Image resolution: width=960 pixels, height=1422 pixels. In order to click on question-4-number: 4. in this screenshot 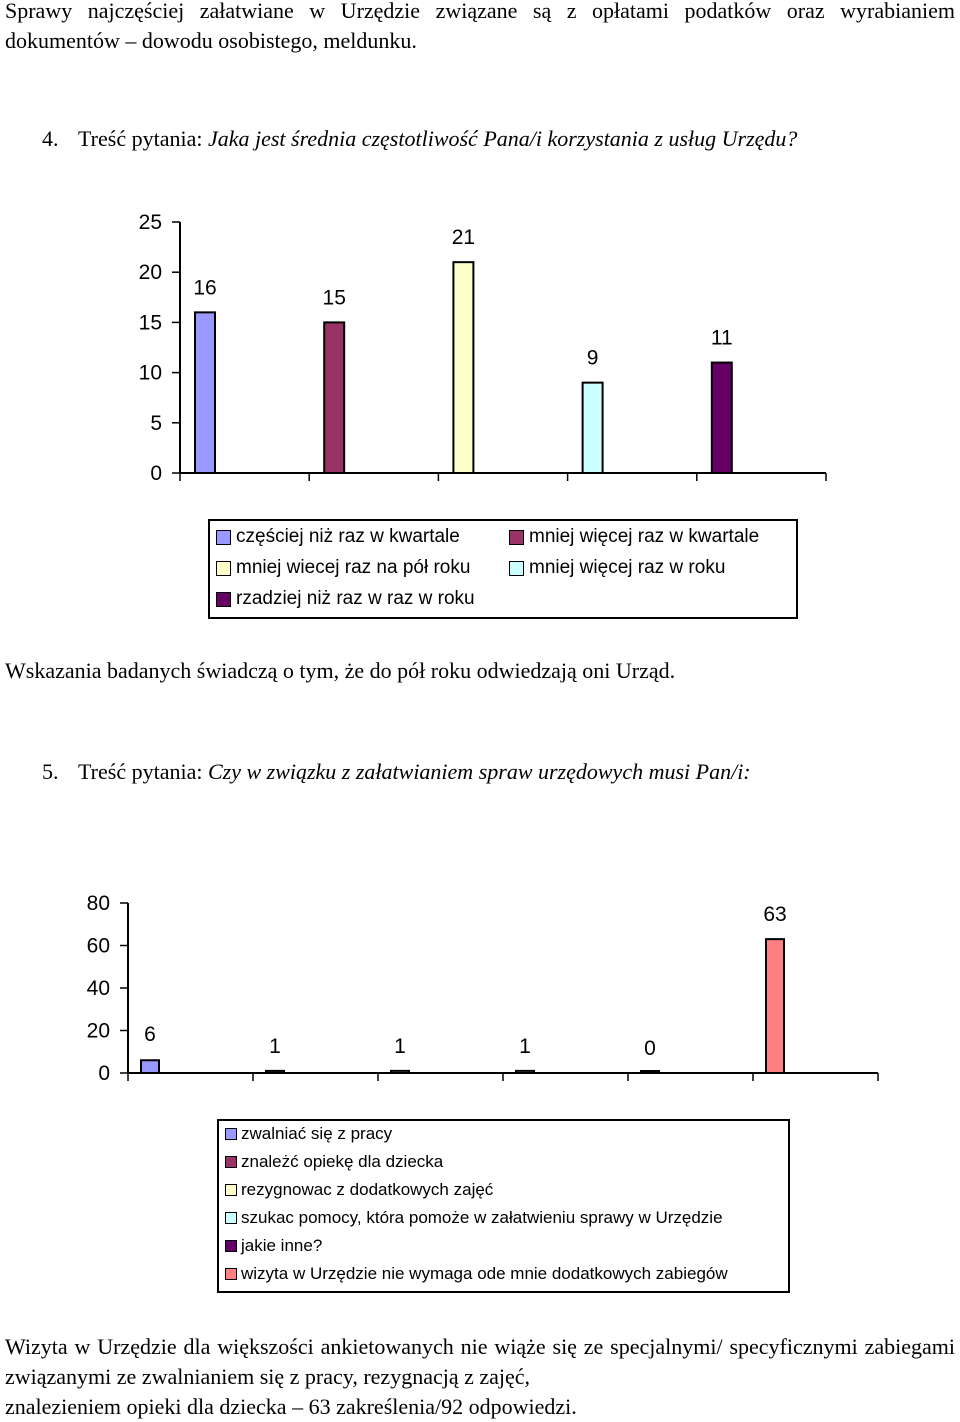, I will do `click(50, 138)`.